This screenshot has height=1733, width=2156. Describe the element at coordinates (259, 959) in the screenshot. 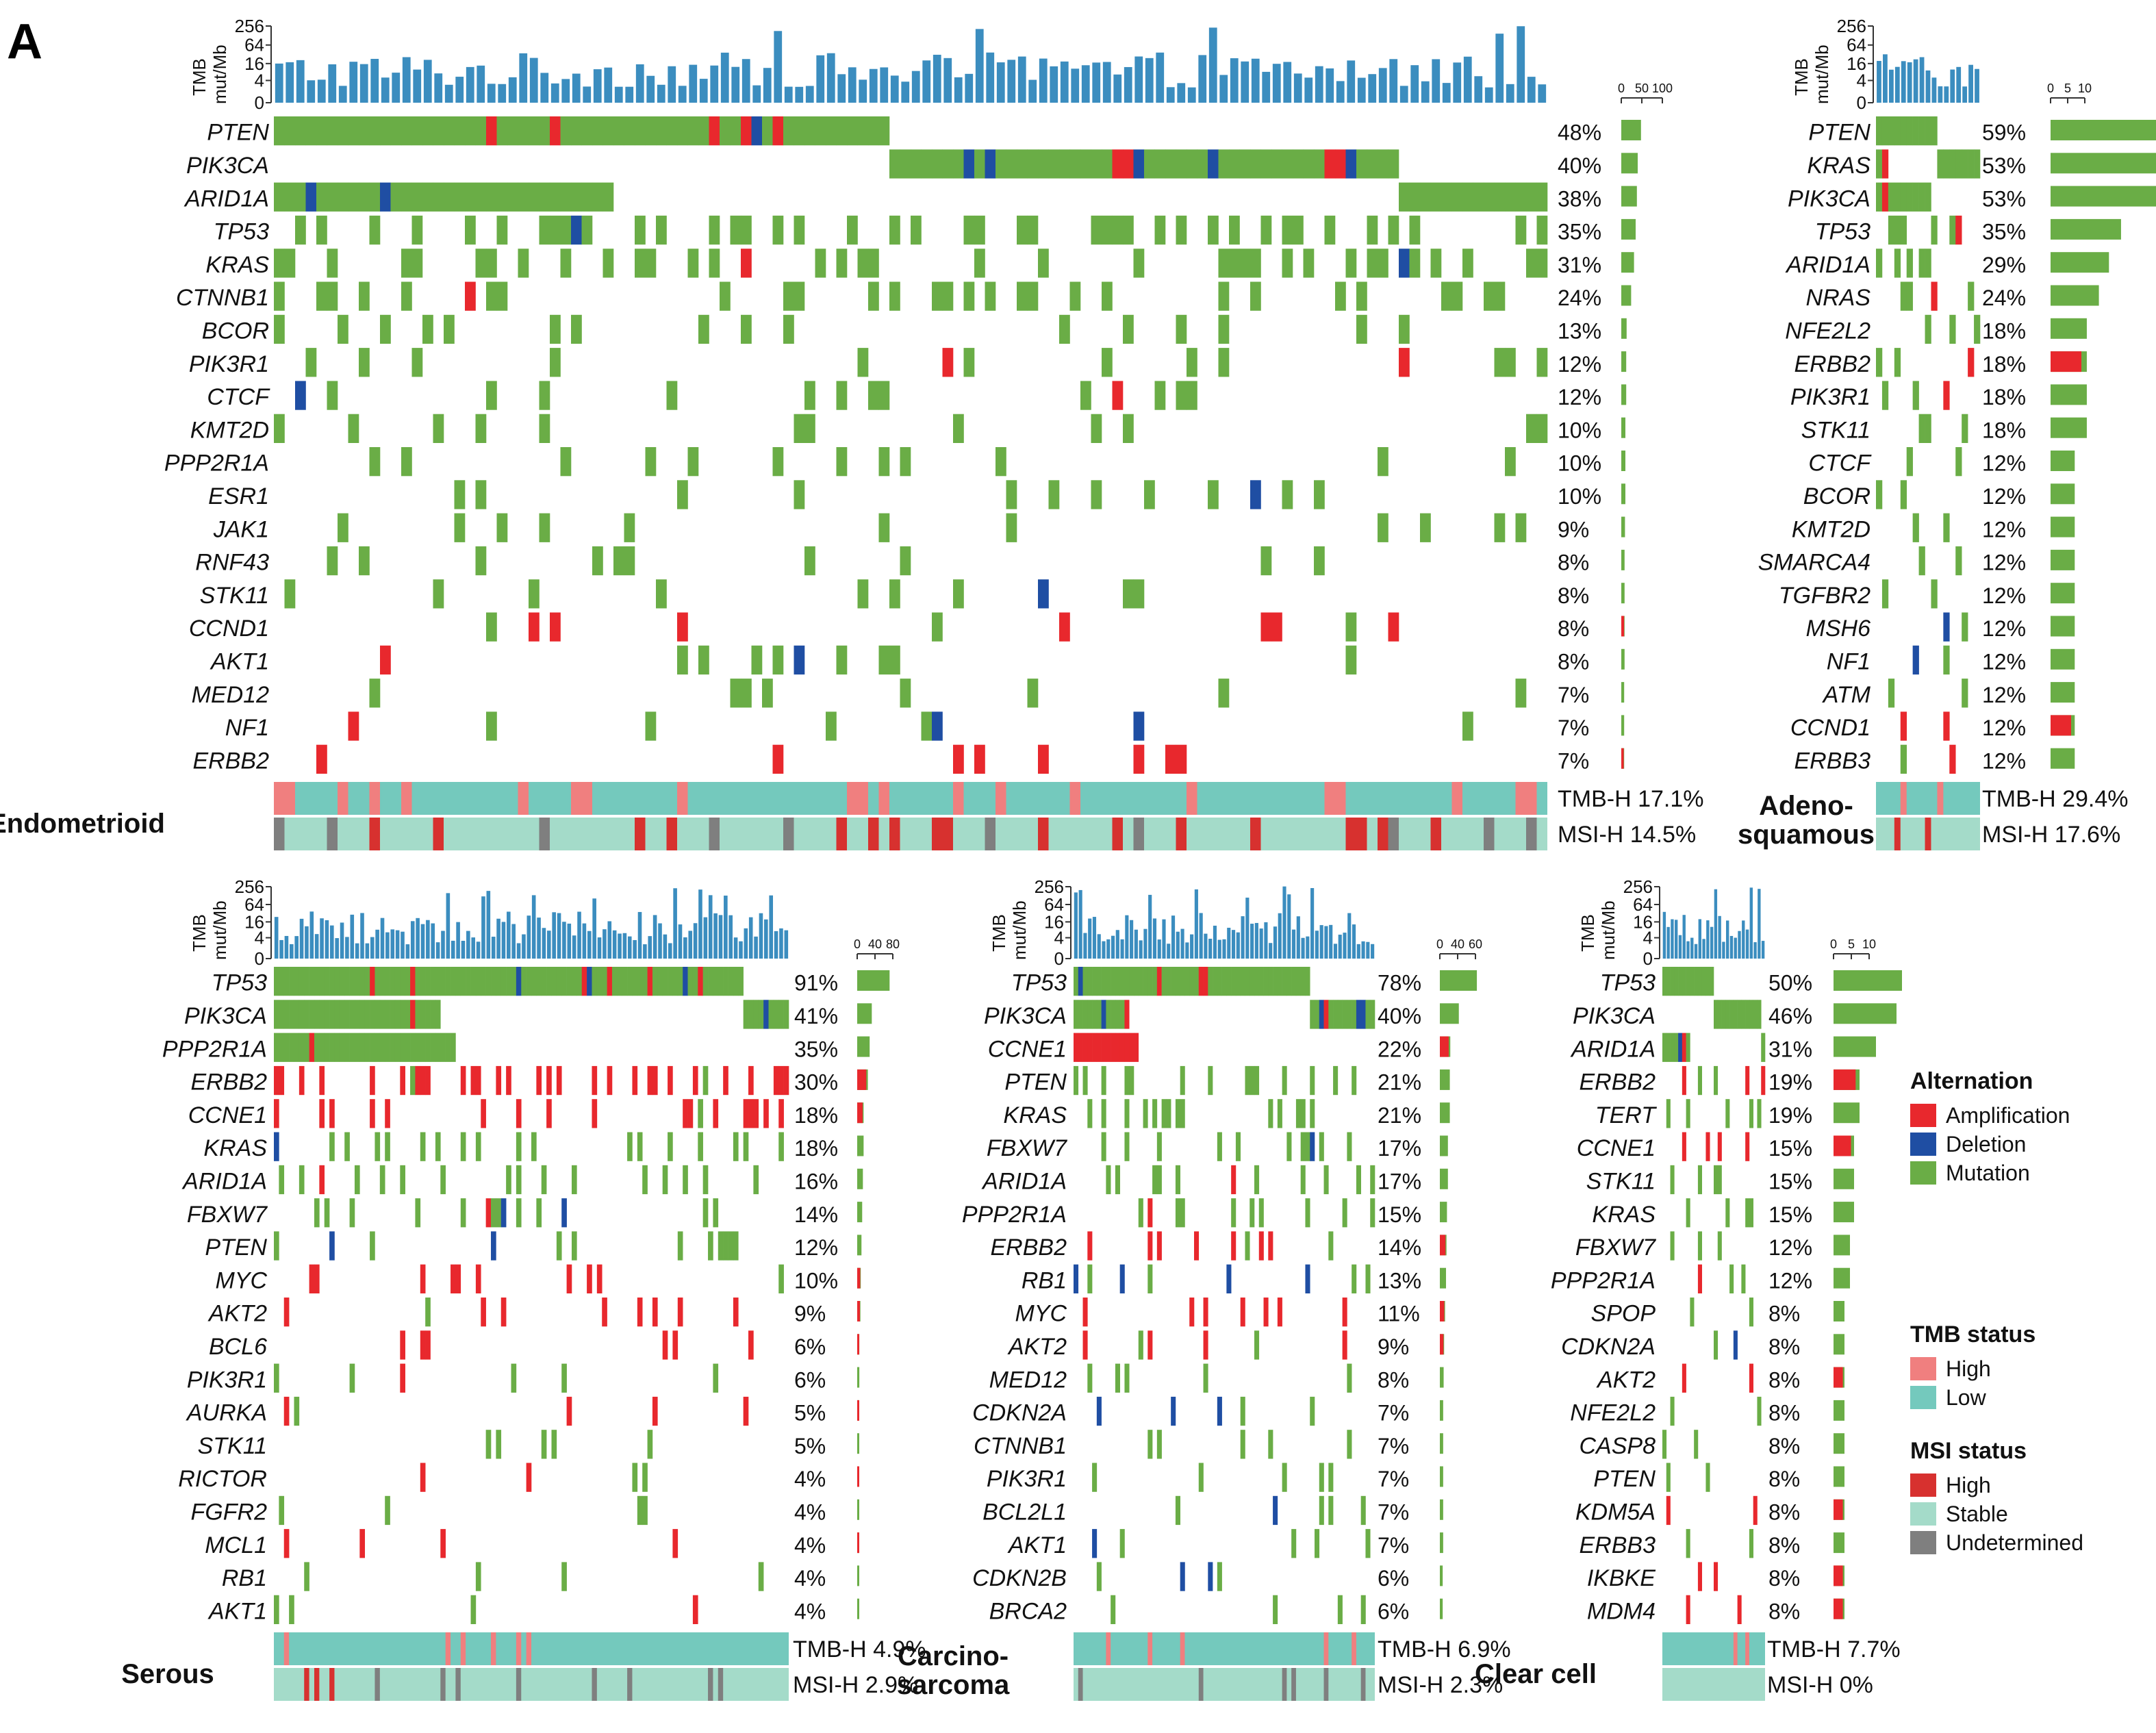

I see `tmb-tick-label: 0` at that location.